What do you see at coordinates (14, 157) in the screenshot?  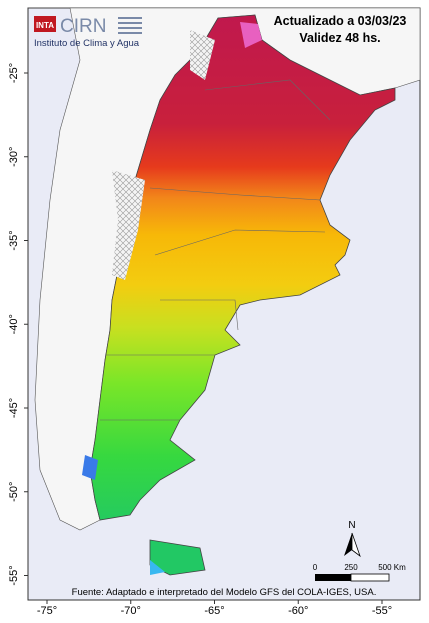 I see `lat-label: -30°` at bounding box center [14, 157].